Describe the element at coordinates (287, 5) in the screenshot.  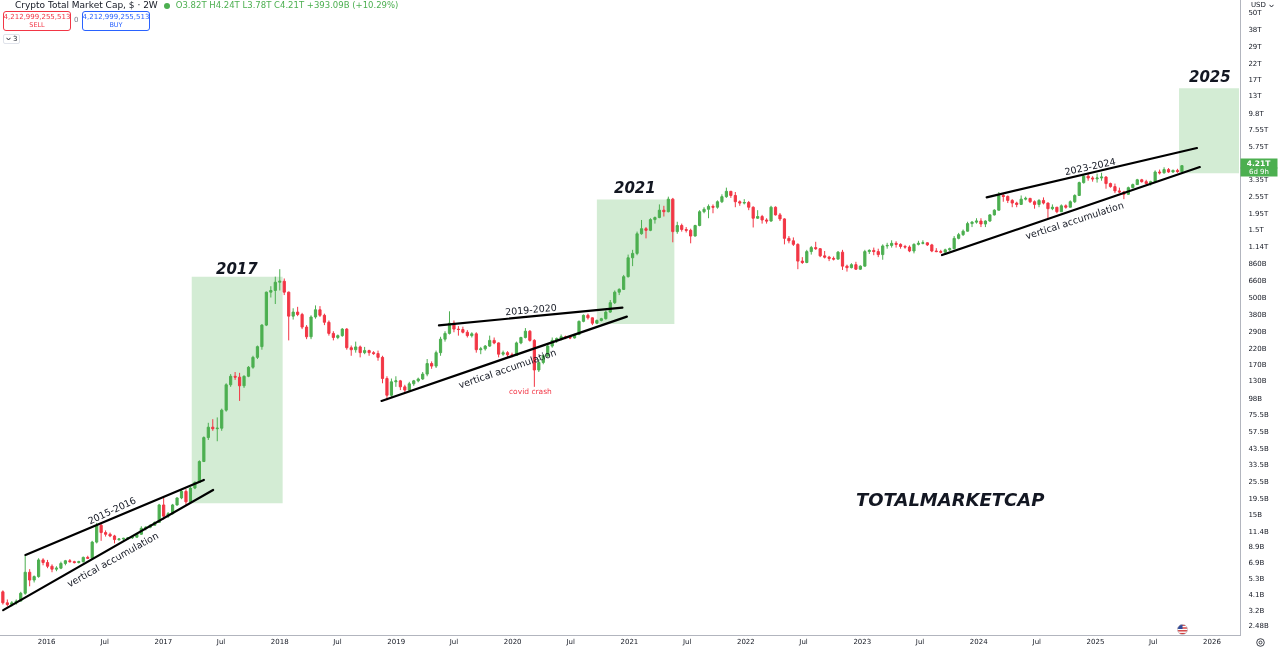
I see `chart-subtitle: O3.82T H4.24T L3.78T C4.21T +393.09B (+10.29%)` at that location.